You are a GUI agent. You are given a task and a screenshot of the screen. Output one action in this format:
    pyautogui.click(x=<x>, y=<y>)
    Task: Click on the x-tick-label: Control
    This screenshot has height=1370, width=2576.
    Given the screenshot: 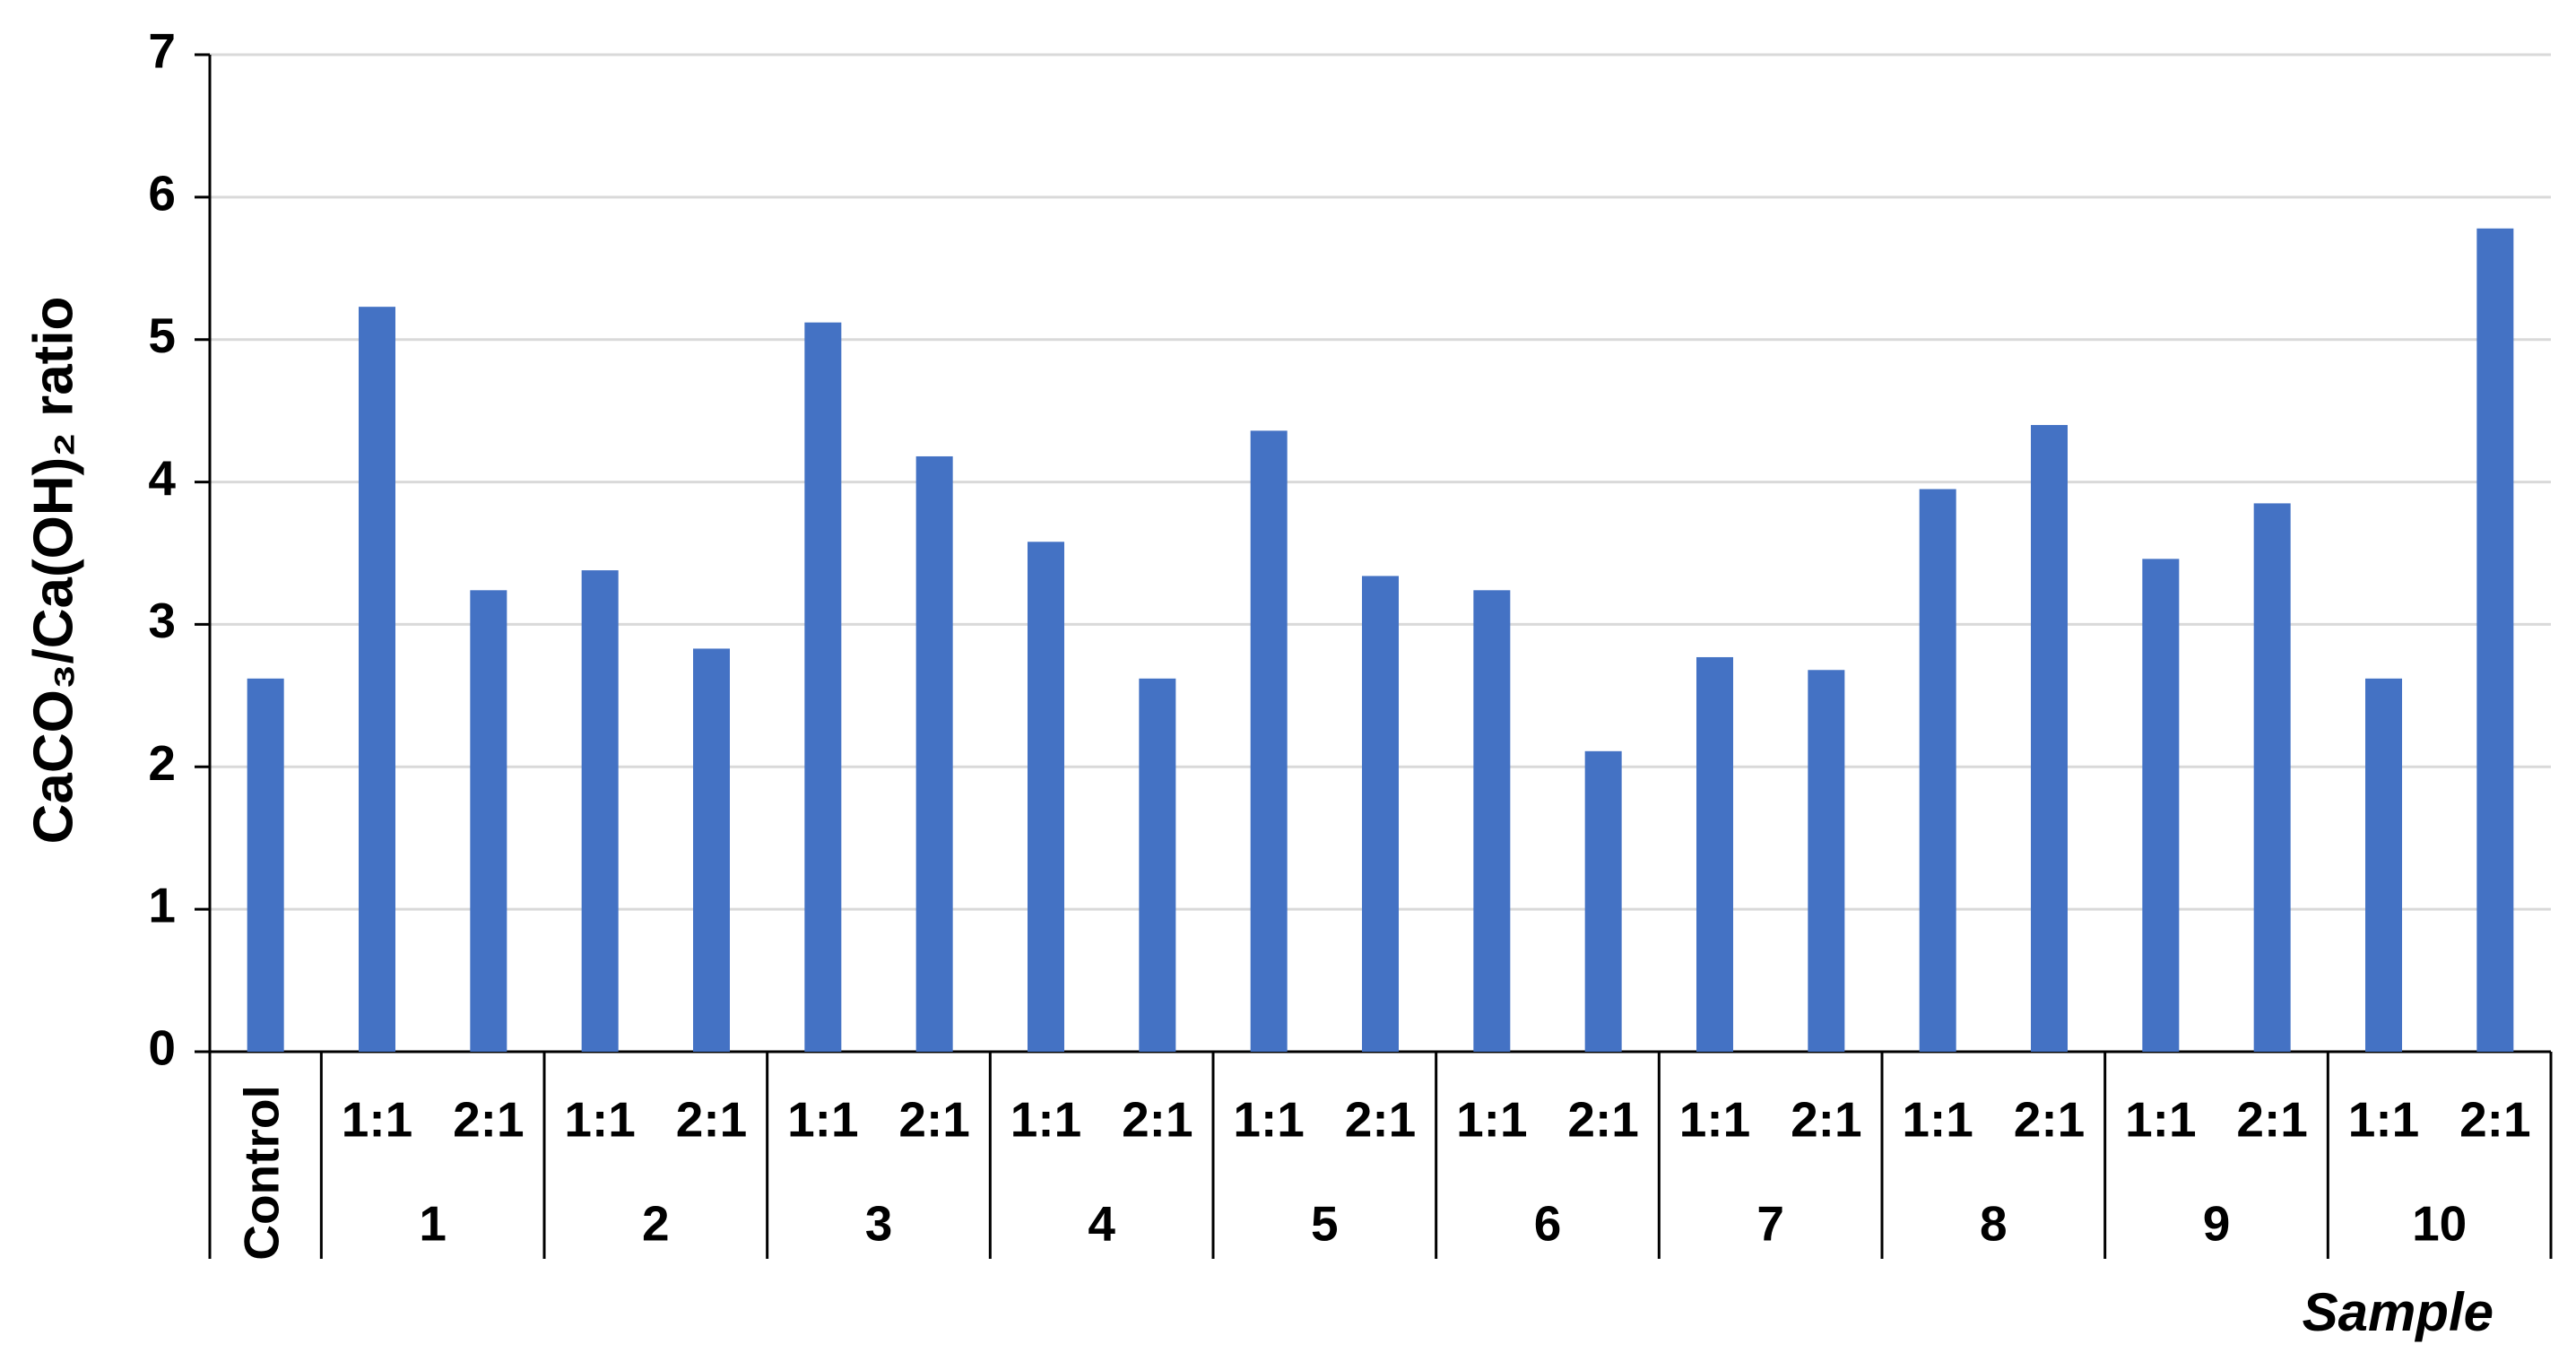 What is the action you would take?
    pyautogui.click(x=262, y=1173)
    